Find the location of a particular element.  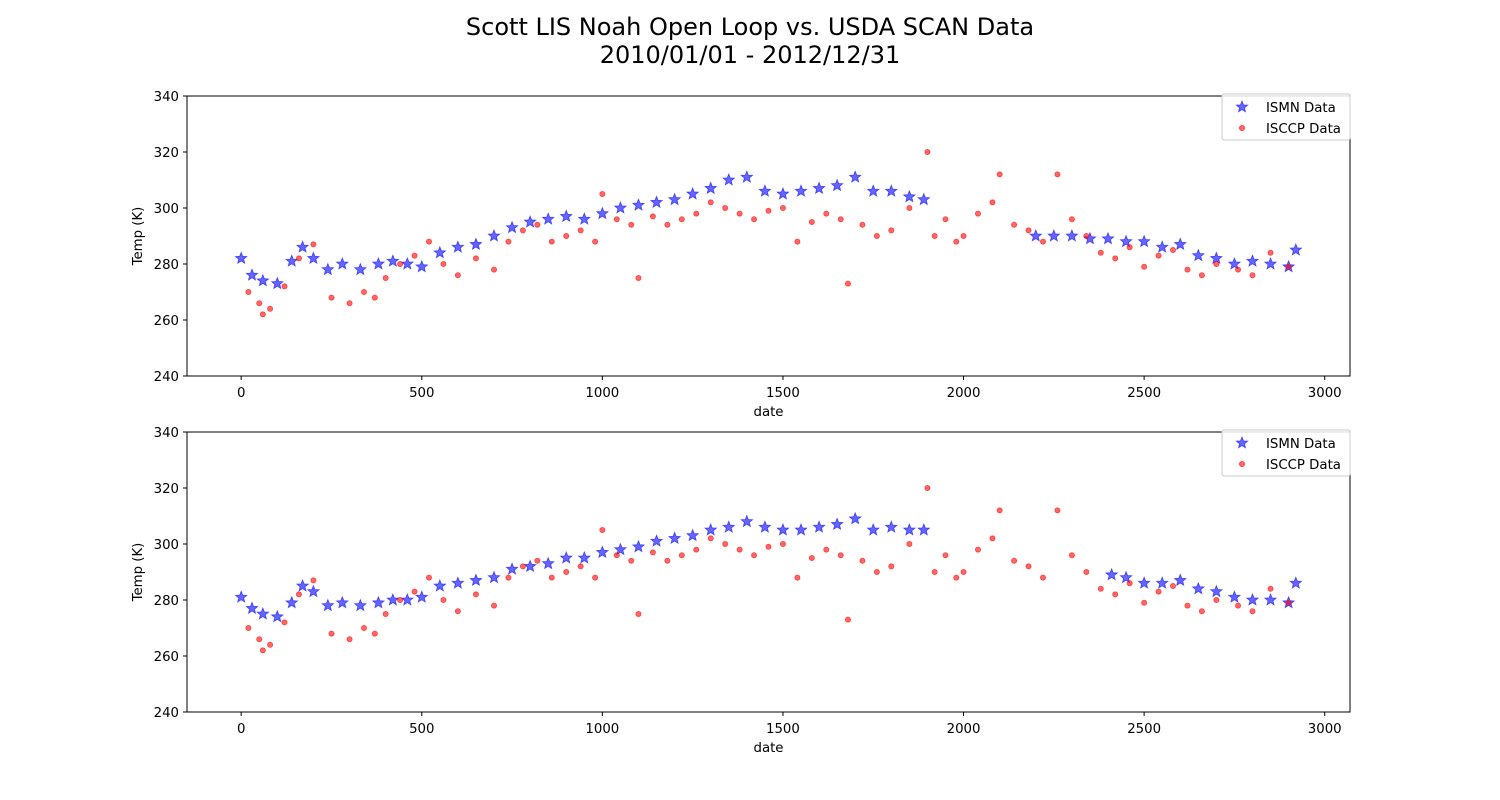

y-tick-label: 300 is located at coordinates (166, 209).